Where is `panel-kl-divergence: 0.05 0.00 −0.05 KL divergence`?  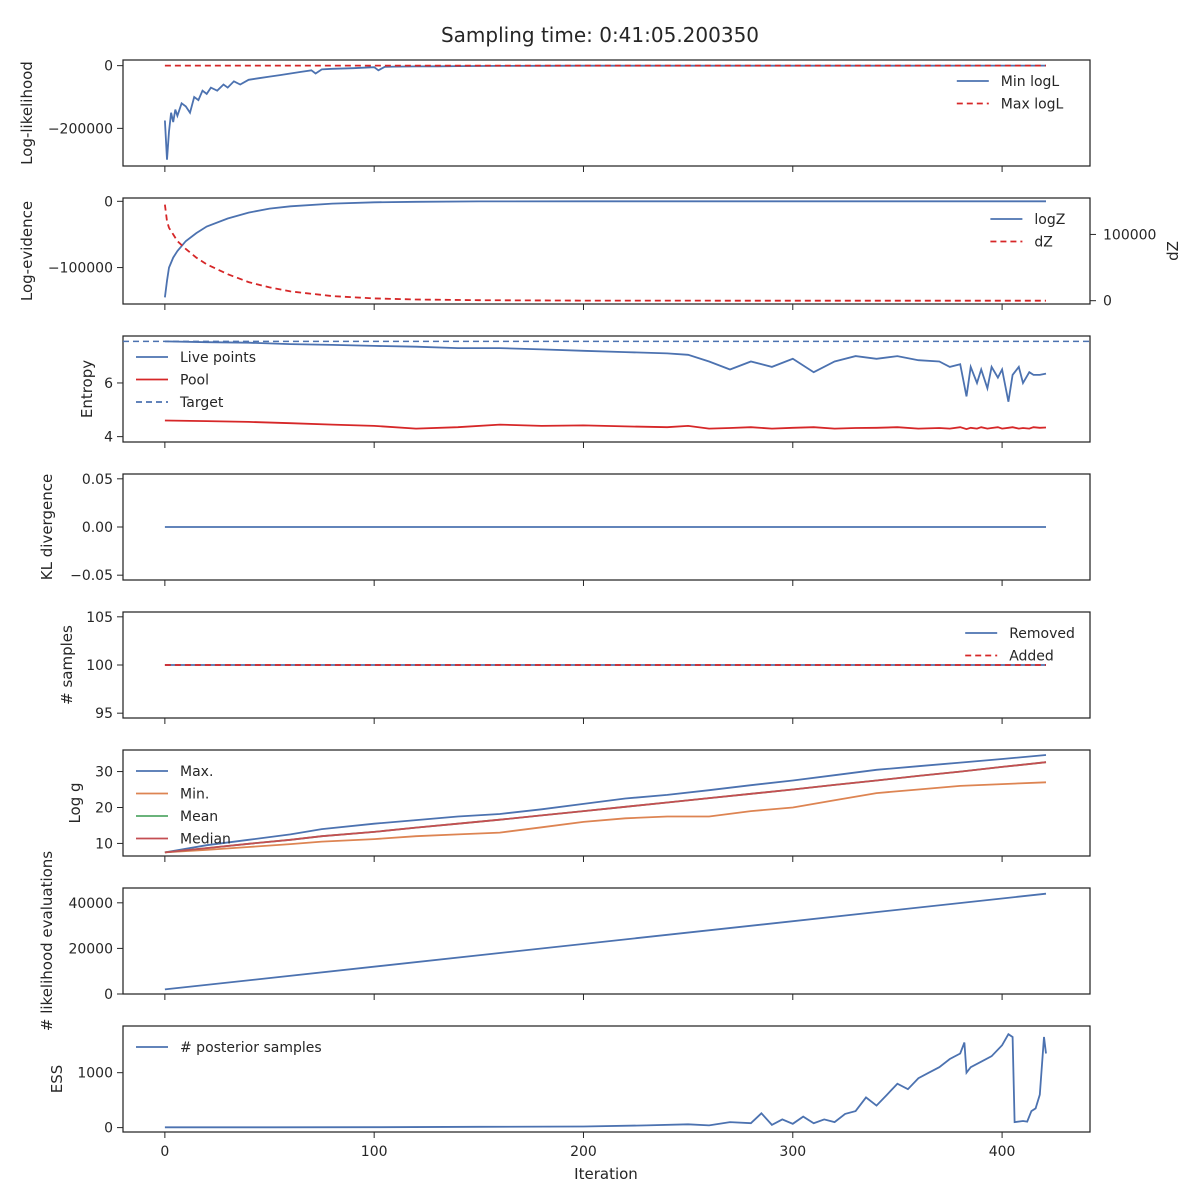 panel-kl-divergence: 0.05 0.00 −0.05 KL divergence is located at coordinates (564, 529).